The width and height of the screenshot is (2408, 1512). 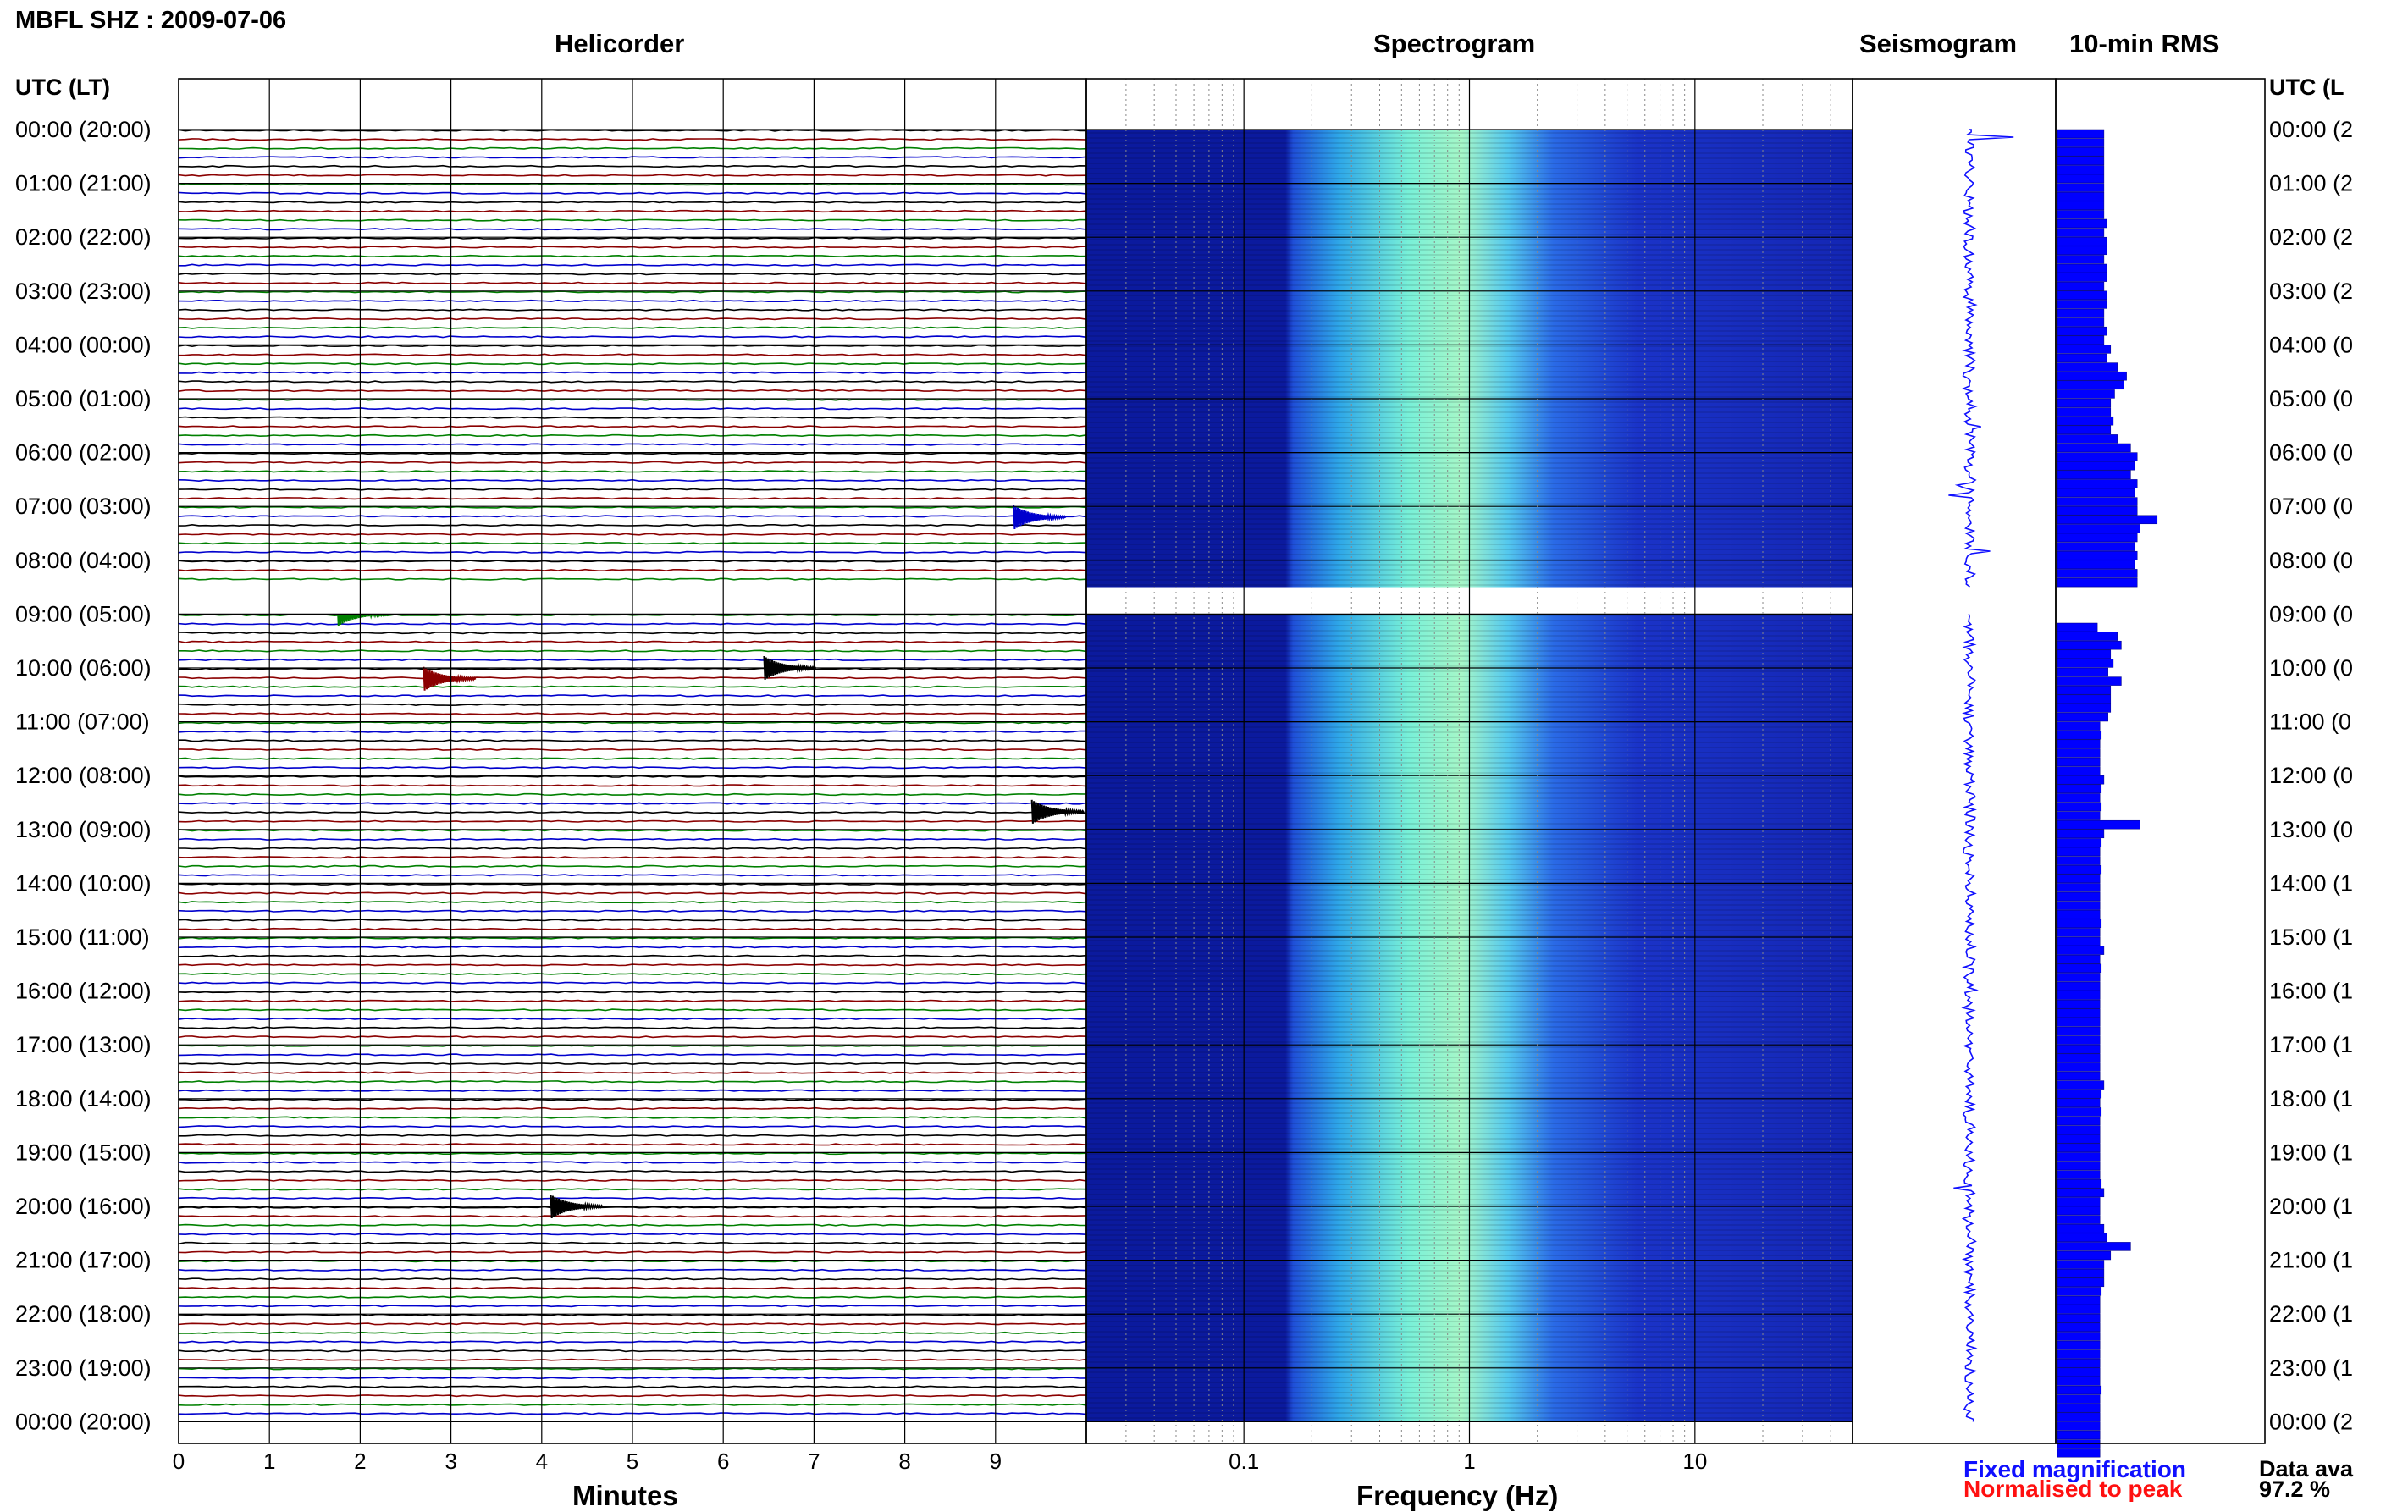 I want to click on hour-label-right: 11:00 (0, so click(x=2310, y=722).